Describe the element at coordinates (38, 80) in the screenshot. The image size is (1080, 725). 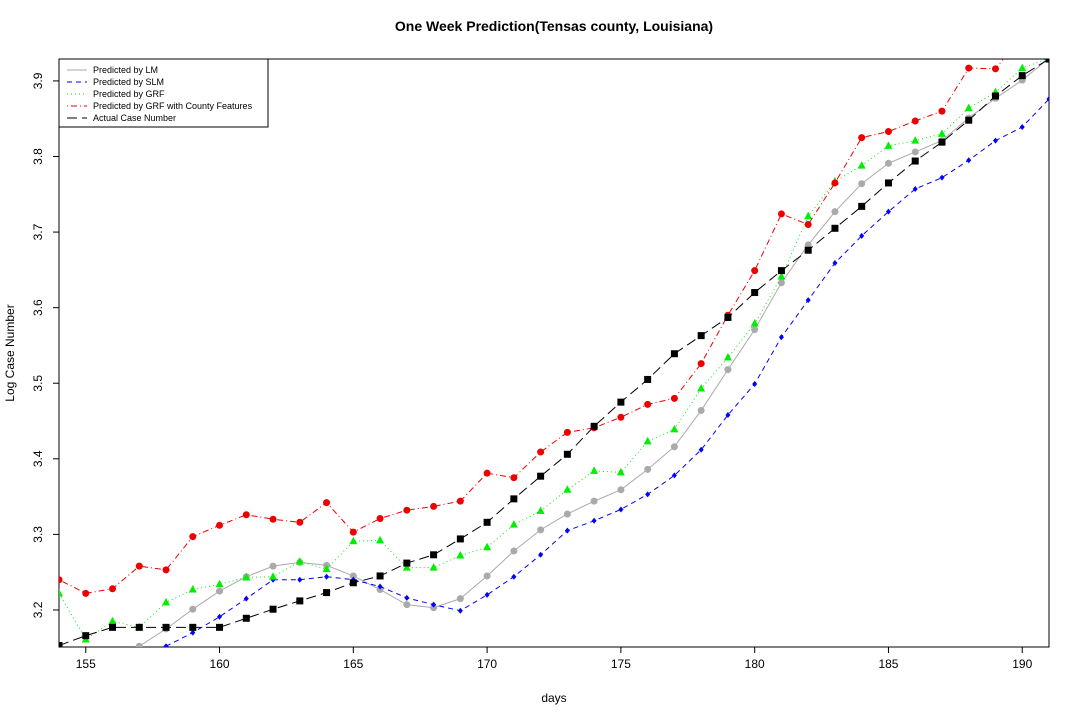
I see `y-tick-label: 3.9` at that location.